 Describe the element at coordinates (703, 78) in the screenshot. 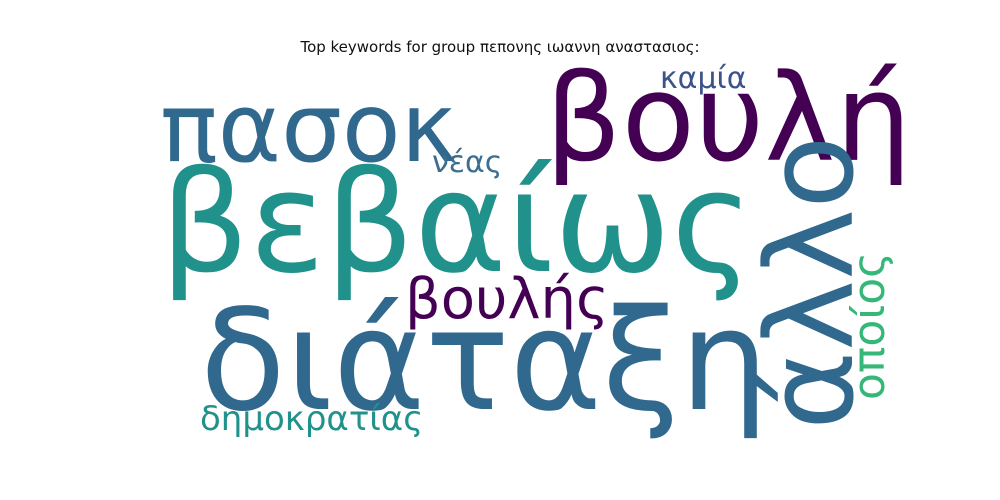

I see `word-kamia: καμία` at that location.